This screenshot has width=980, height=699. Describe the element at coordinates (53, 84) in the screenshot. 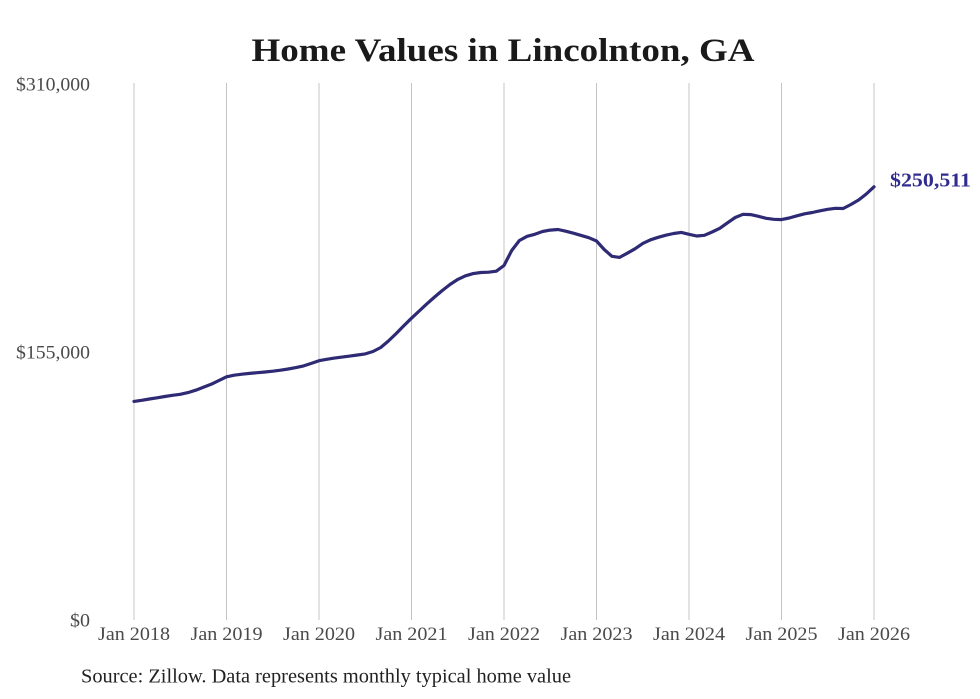

I see `svg-text: $310,000` at that location.